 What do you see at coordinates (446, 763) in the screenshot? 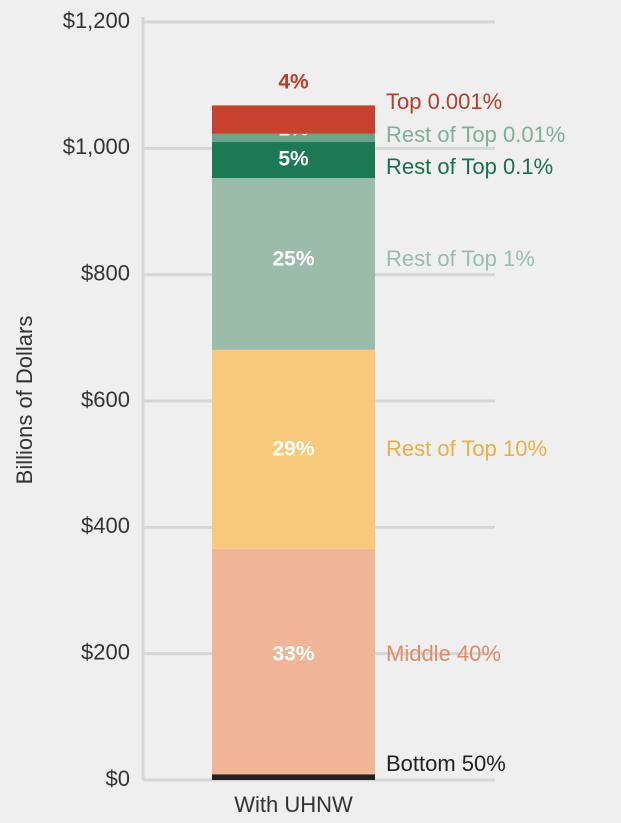
I see `legend-label: Bottom 50%` at bounding box center [446, 763].